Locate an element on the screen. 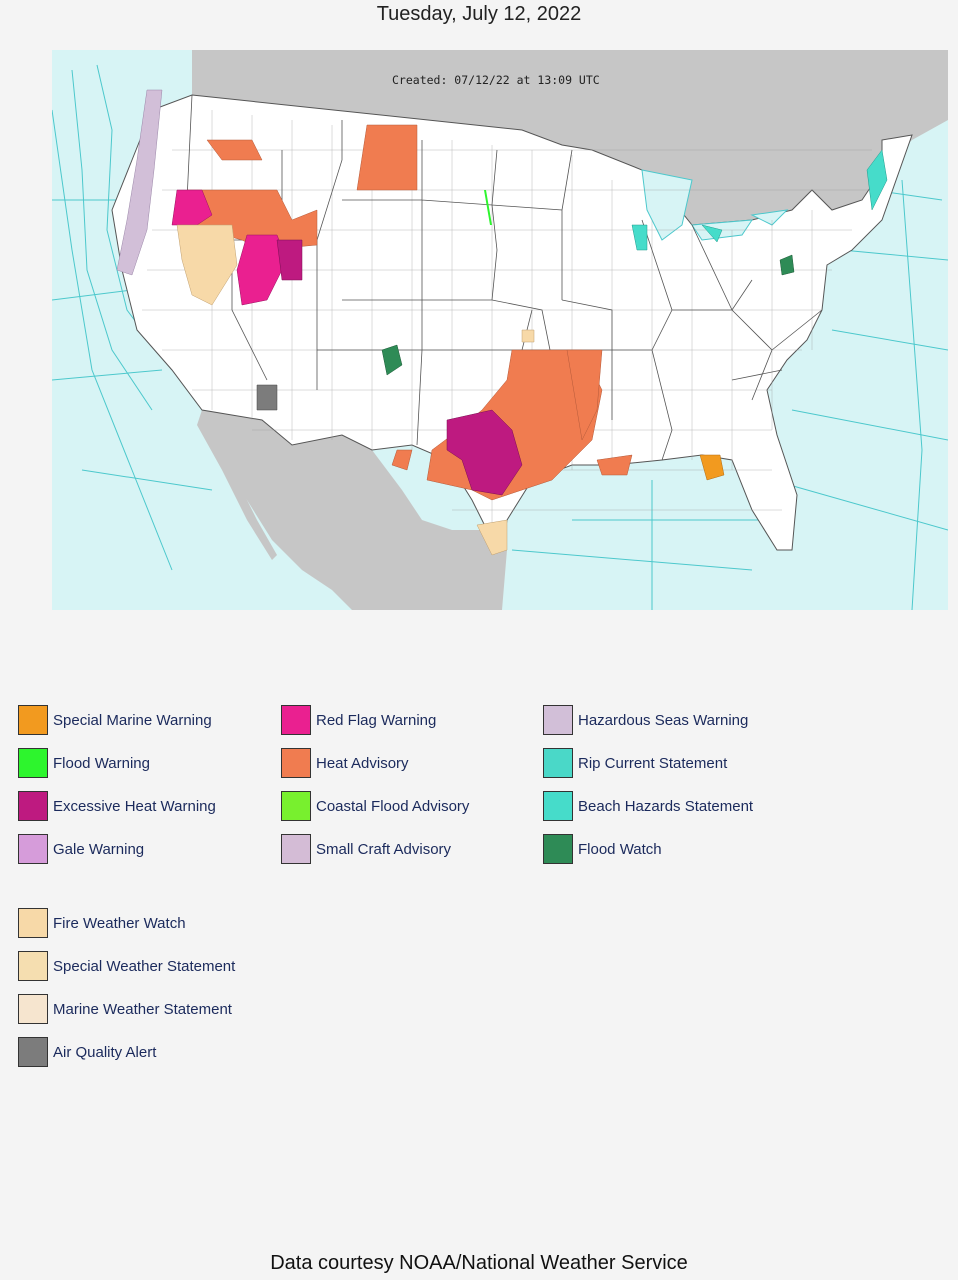 The height and width of the screenshot is (1280, 958). great-lakes is located at coordinates (715, 205).